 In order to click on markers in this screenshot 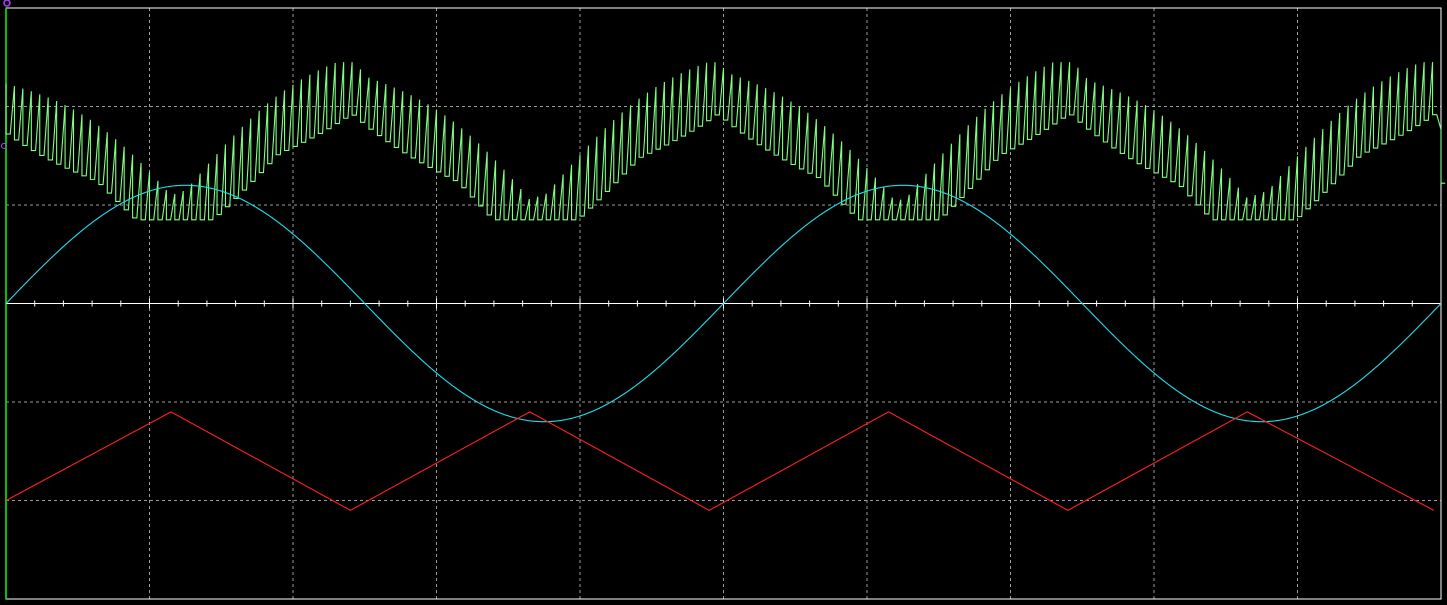, I will do `click(6, 74)`.